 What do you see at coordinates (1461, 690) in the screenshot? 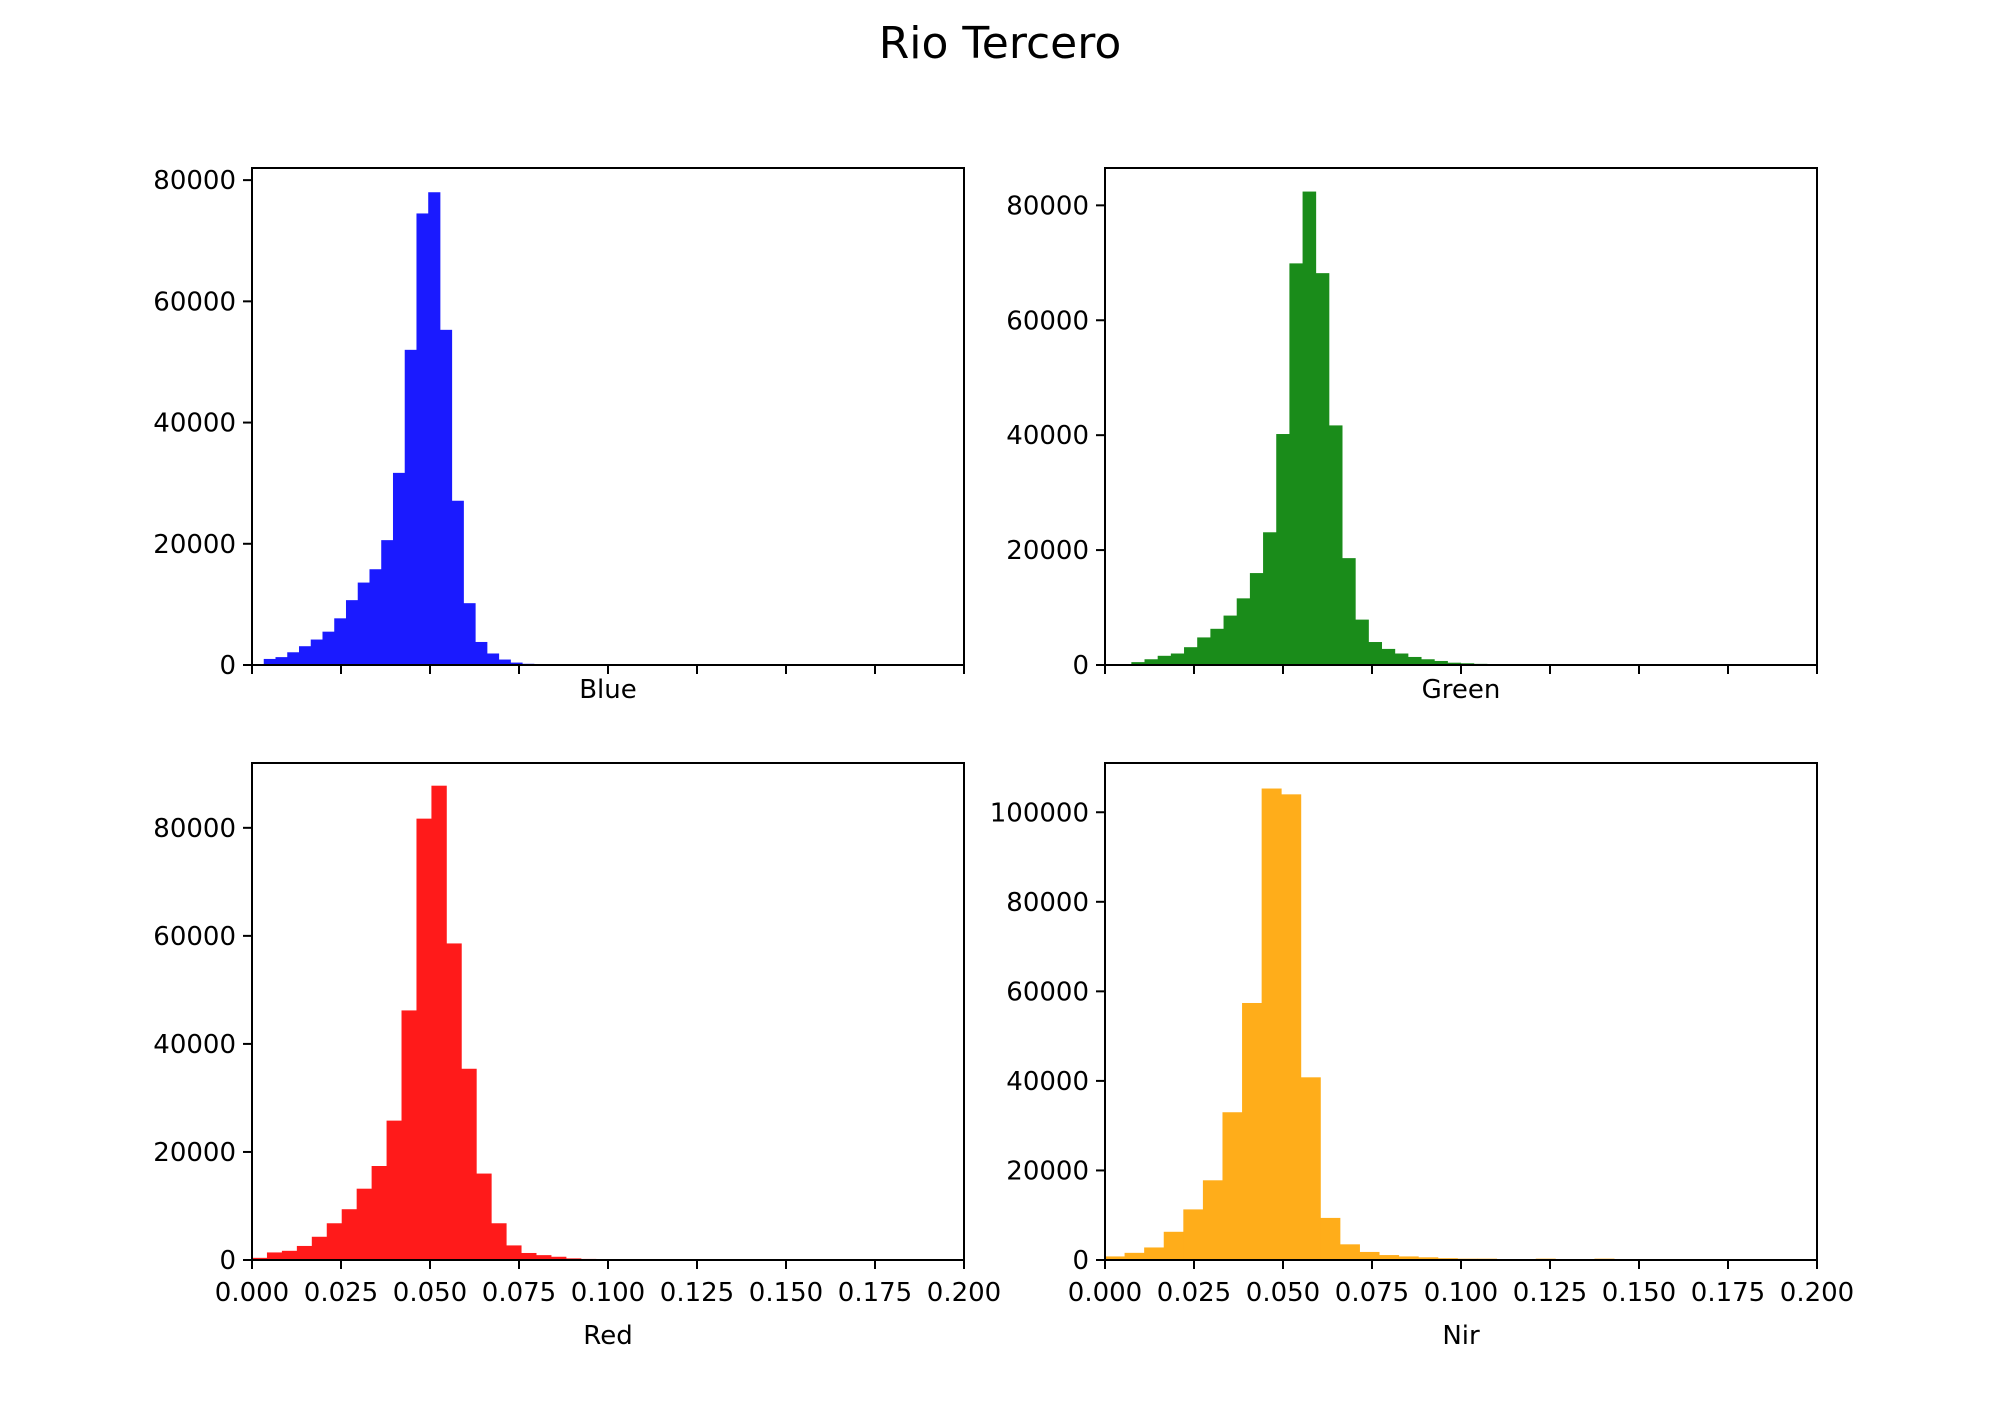
I see `x-axis-label: Green` at bounding box center [1461, 690].